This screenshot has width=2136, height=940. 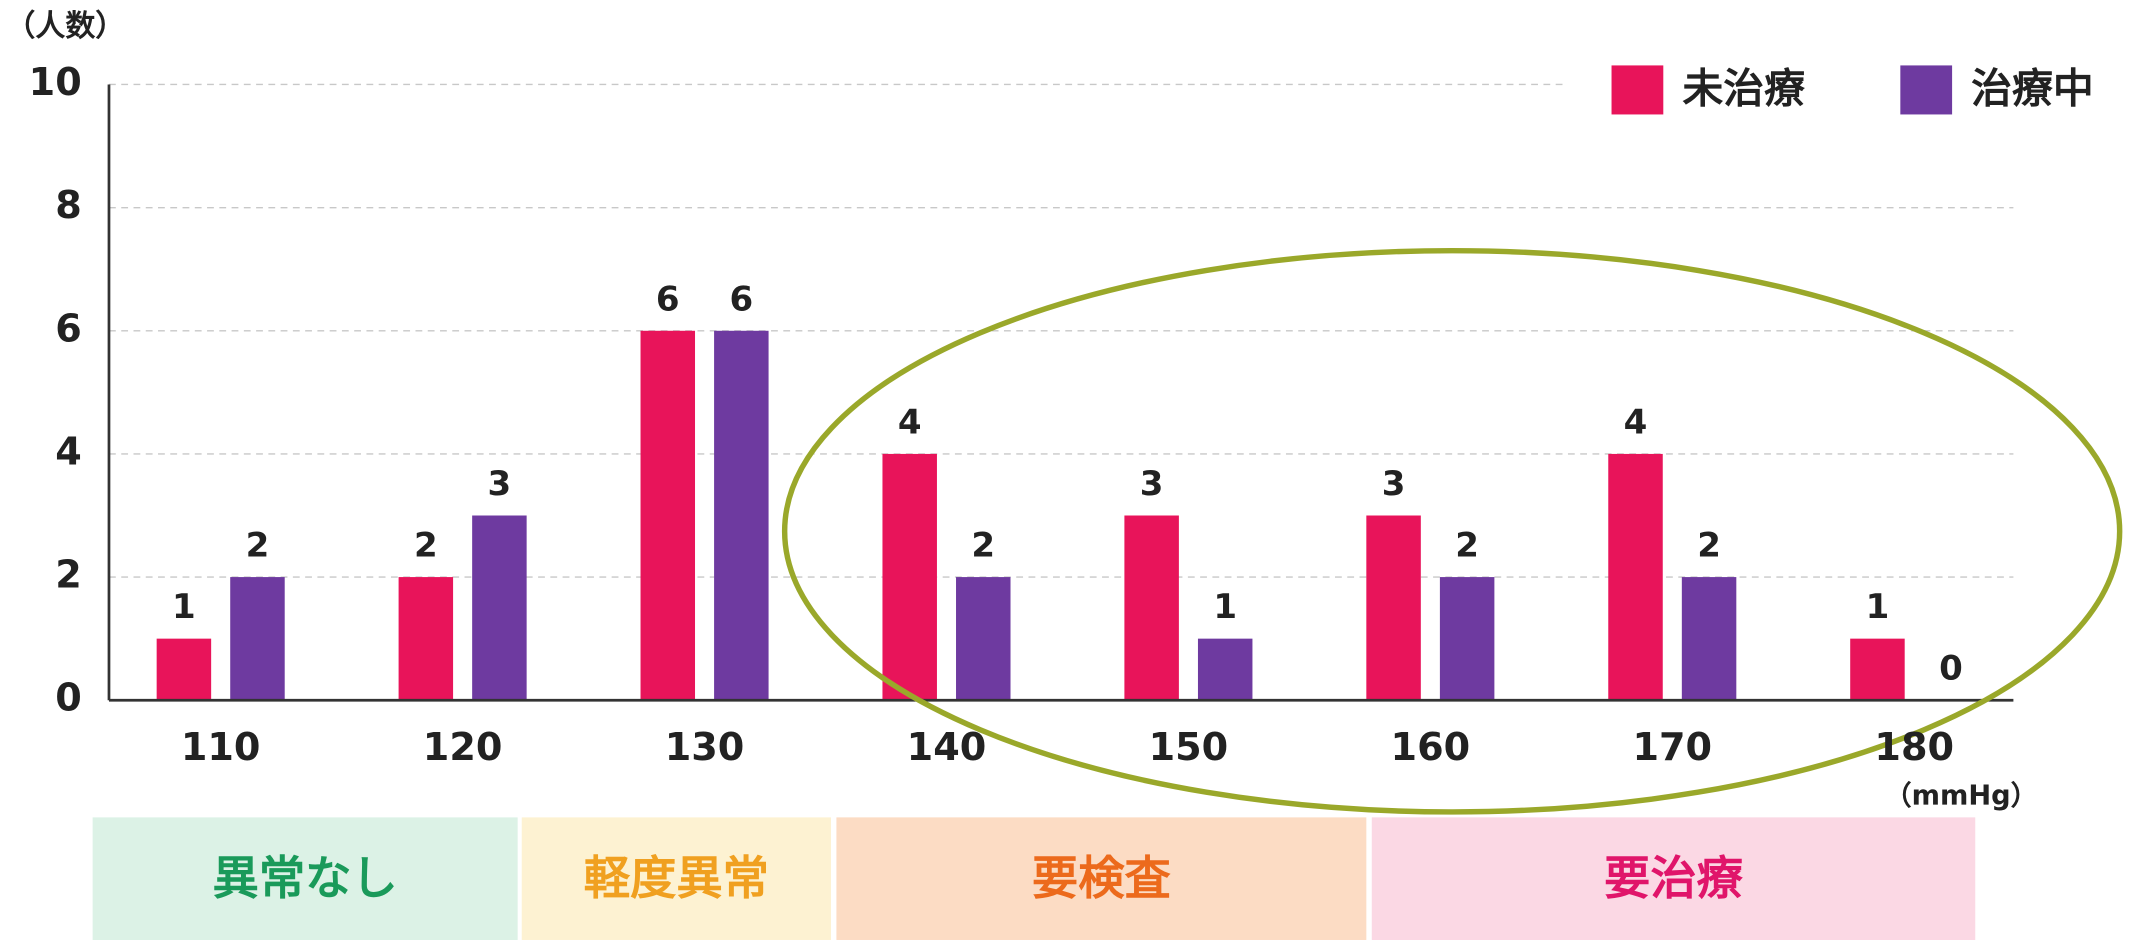 I want to click on legend-label: 未治療, so click(x=1743, y=88).